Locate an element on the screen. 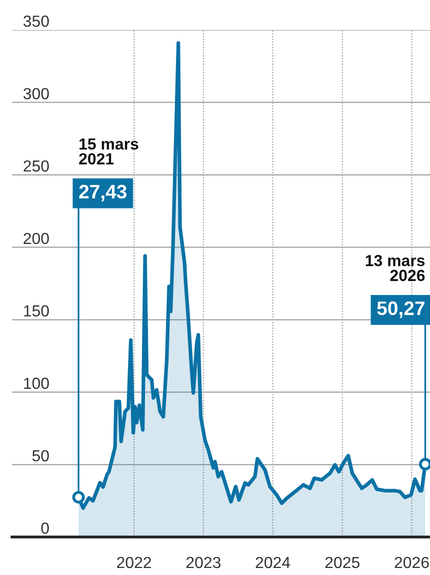 The width and height of the screenshot is (430, 575). y-tick-label: 0 is located at coordinates (45, 528).